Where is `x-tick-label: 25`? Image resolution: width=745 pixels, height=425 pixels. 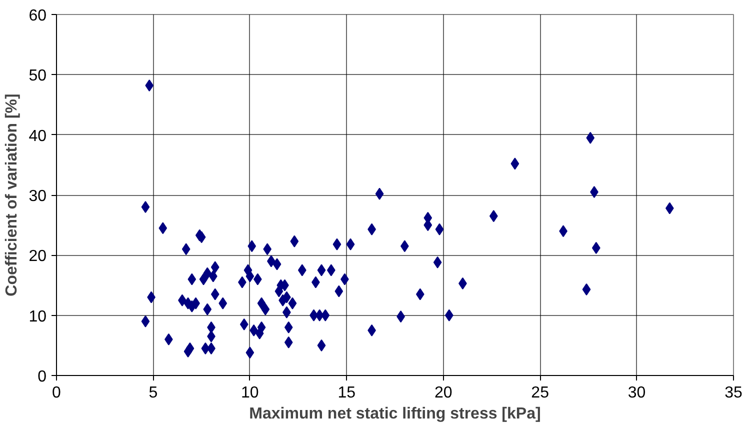
x-tick-label: 25 is located at coordinates (540, 393).